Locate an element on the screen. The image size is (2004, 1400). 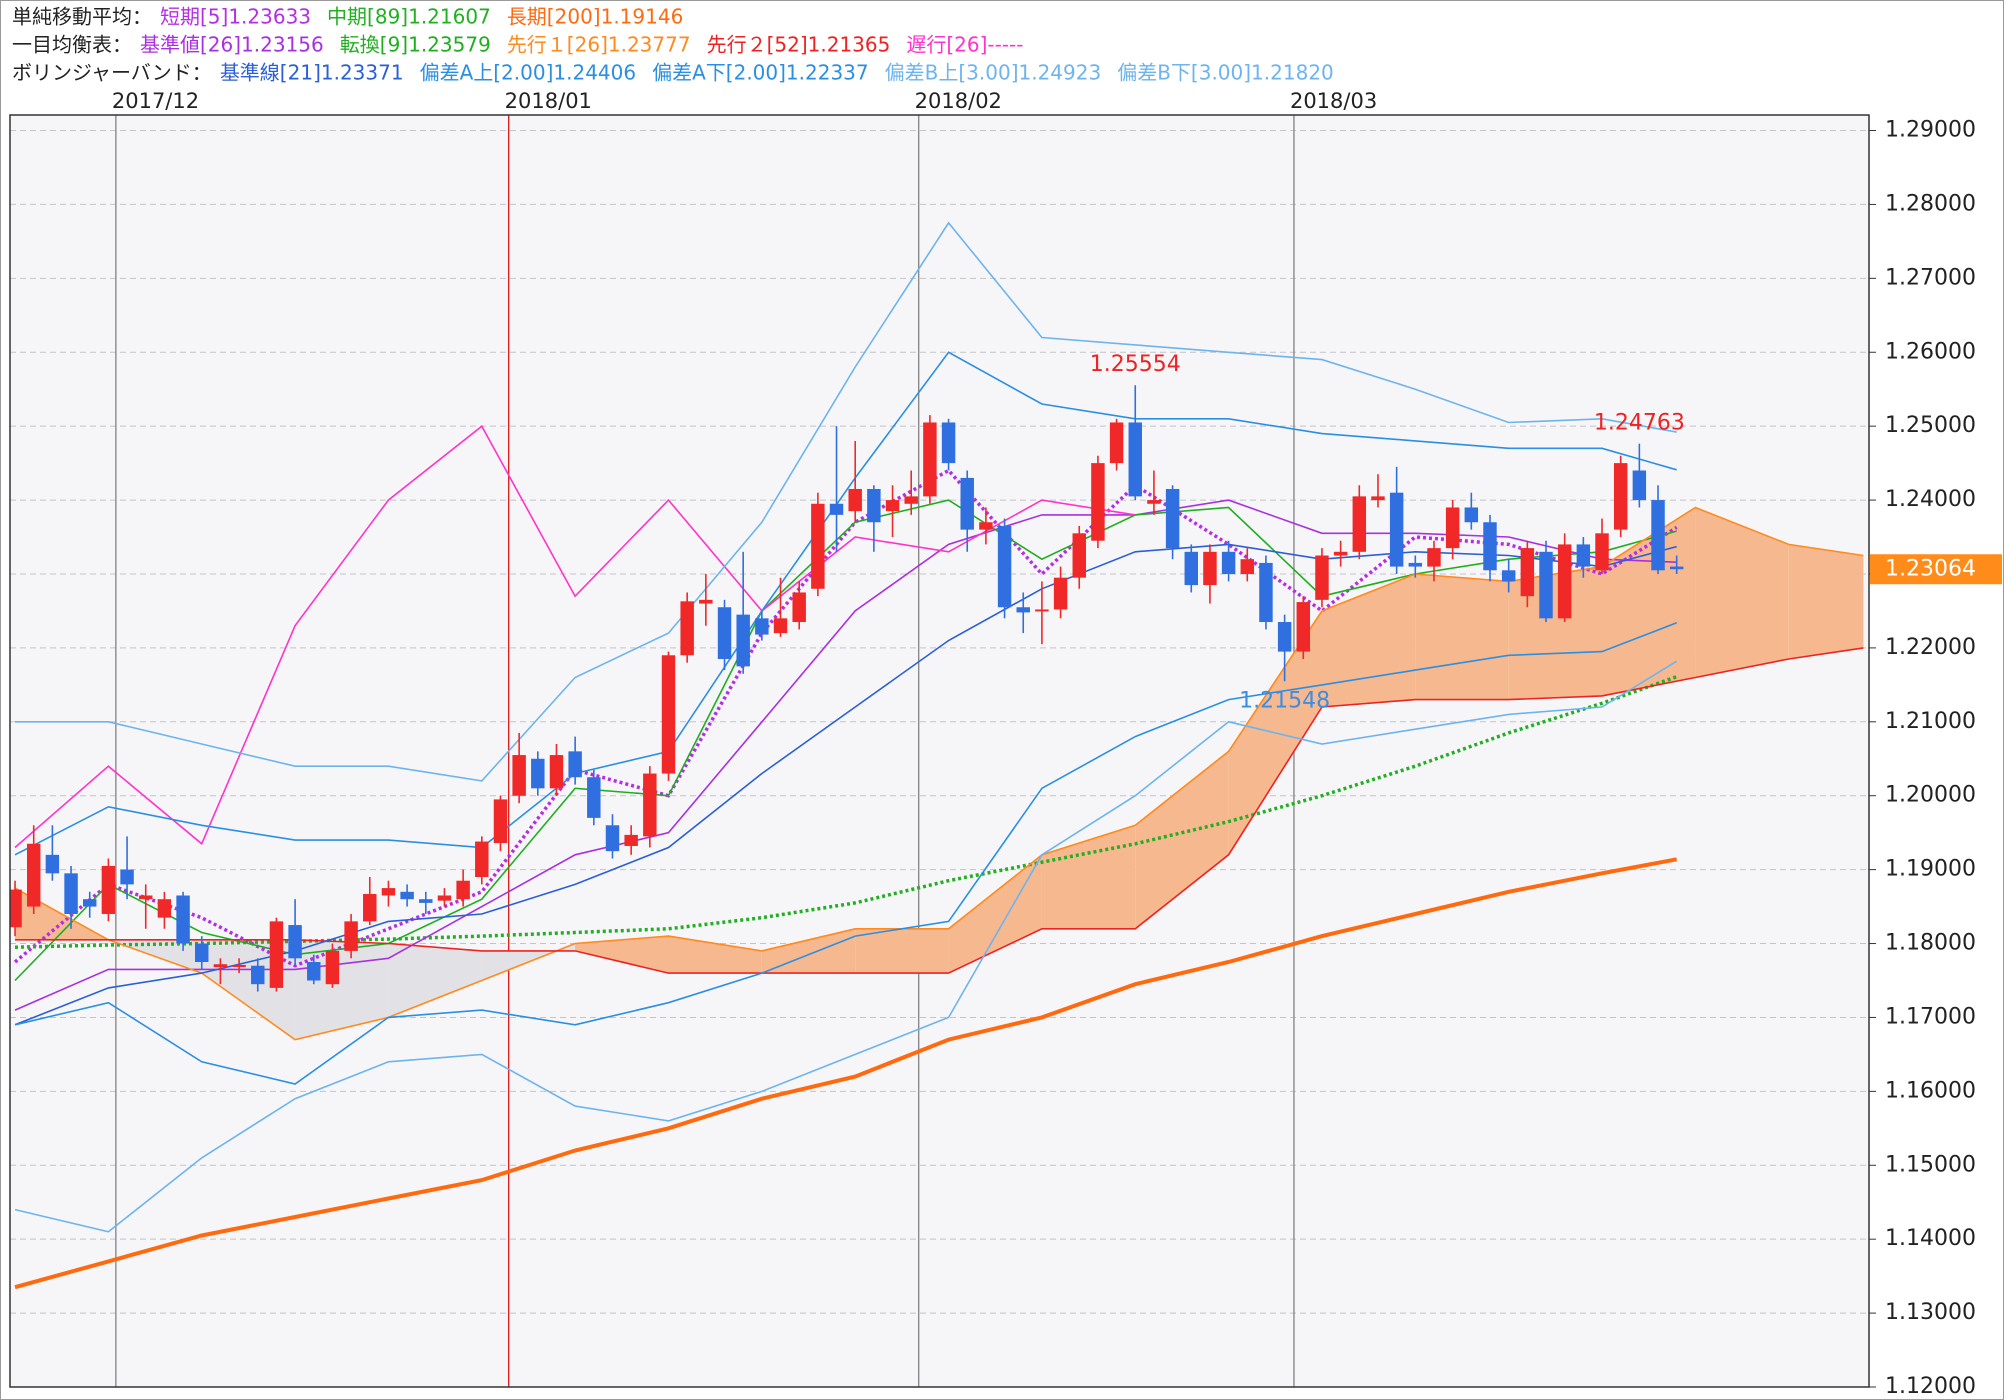
y-tick-label: 1.13000 is located at coordinates (1930, 1312).